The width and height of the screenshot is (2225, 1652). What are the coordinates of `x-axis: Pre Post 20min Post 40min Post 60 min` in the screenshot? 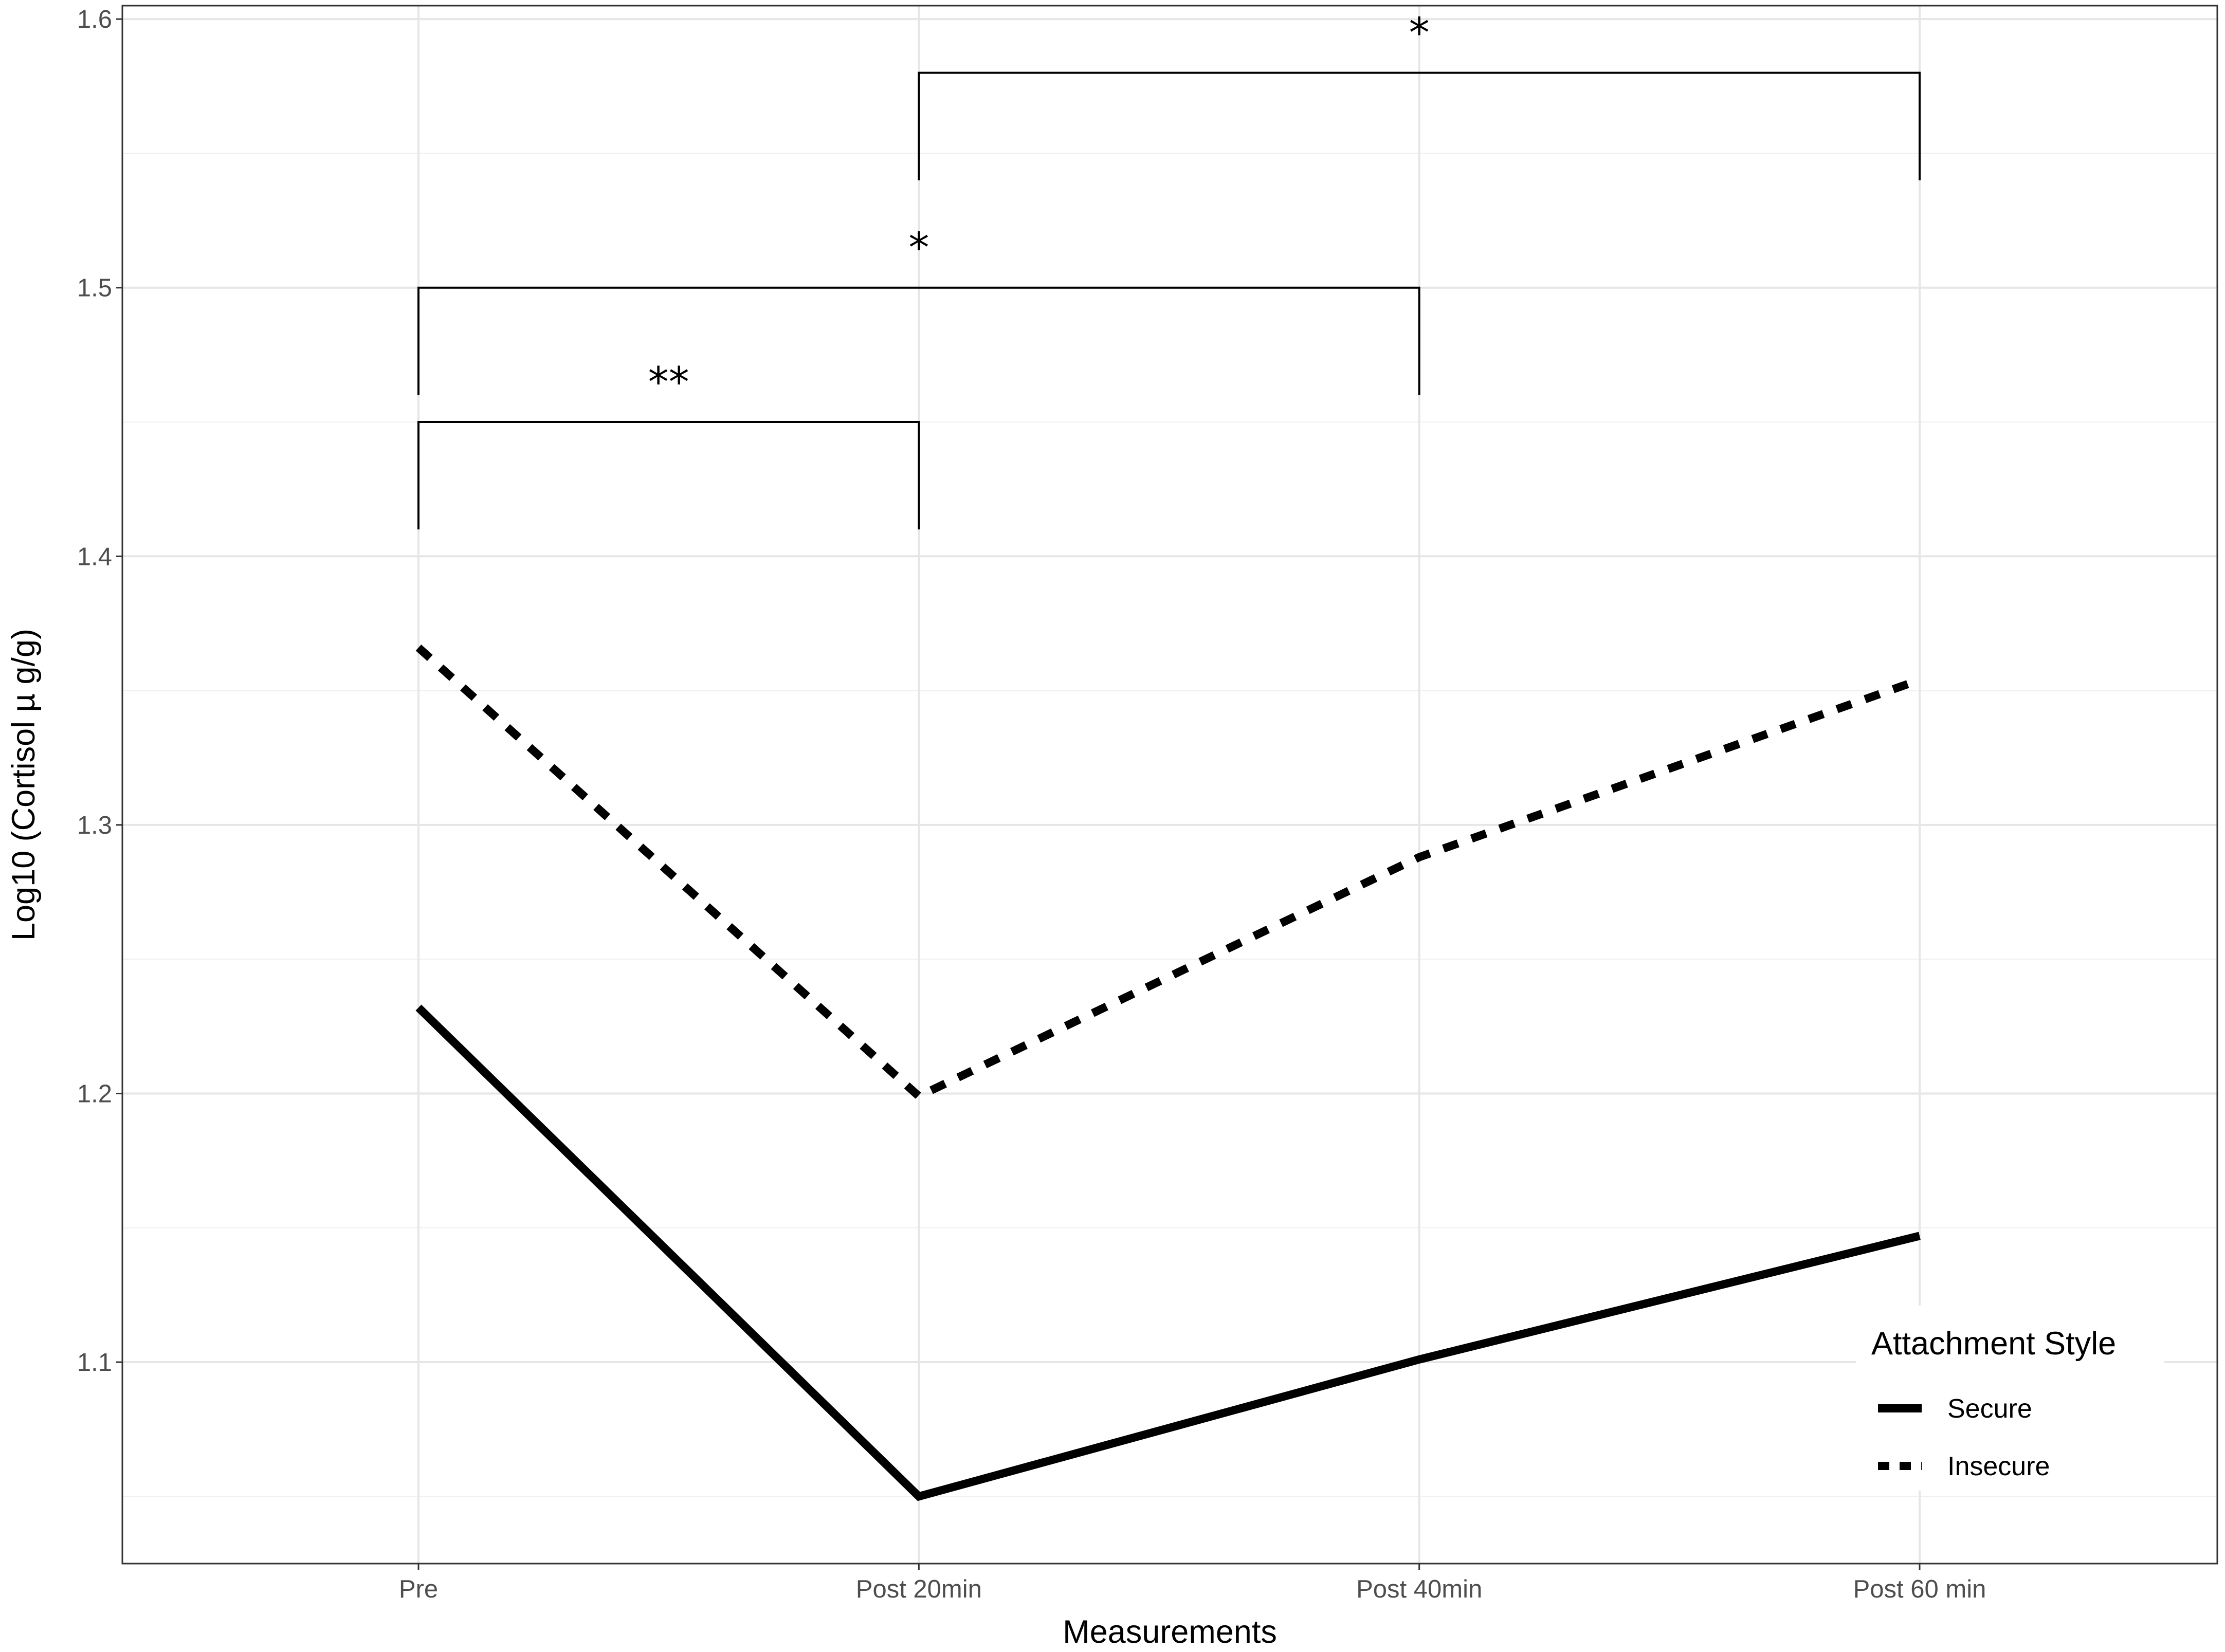 It's located at (1192, 1583).